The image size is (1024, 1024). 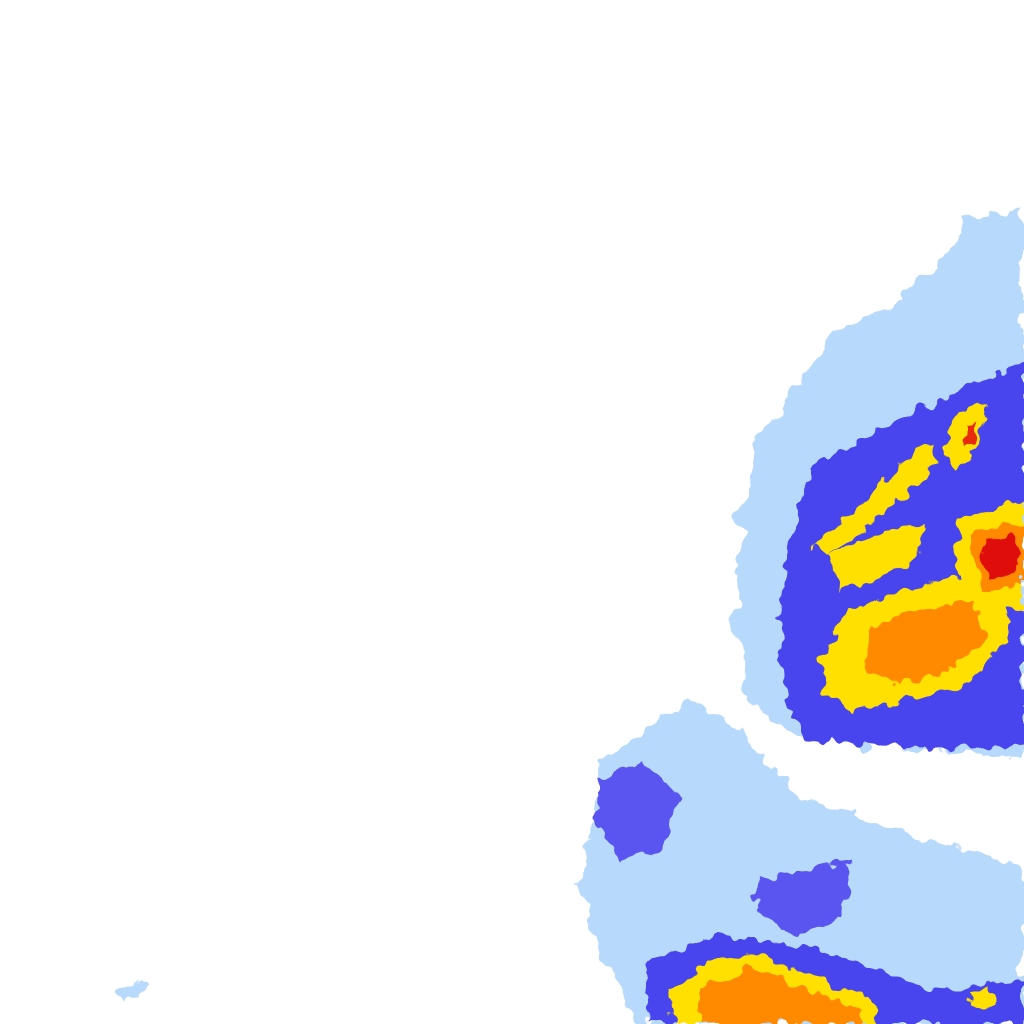 I want to click on heavy-area, so click(x=877, y=557).